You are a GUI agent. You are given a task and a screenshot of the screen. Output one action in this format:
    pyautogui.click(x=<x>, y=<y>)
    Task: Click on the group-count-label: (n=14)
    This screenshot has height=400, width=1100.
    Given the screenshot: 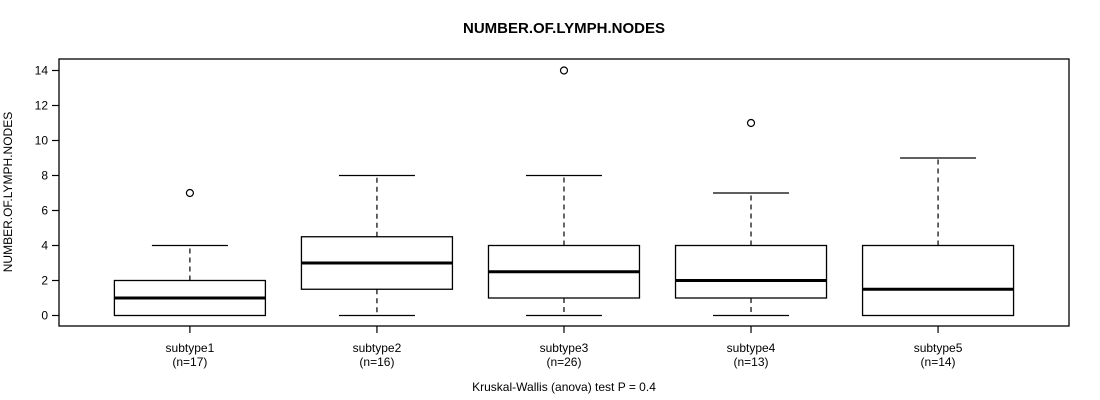 What is the action you would take?
    pyautogui.click(x=938, y=362)
    